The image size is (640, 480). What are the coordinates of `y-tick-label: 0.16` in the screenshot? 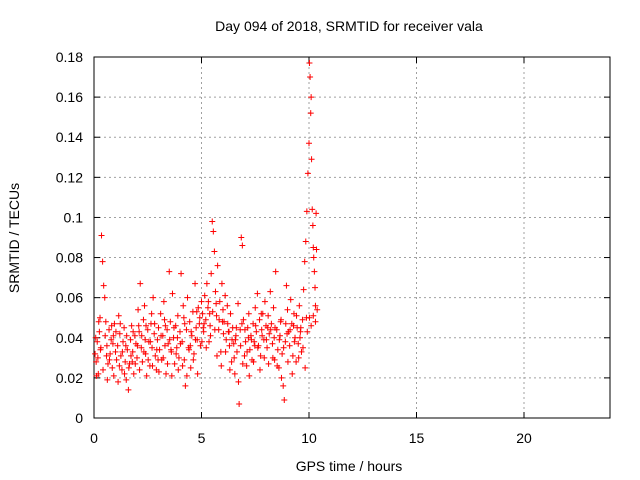 It's located at (69, 97).